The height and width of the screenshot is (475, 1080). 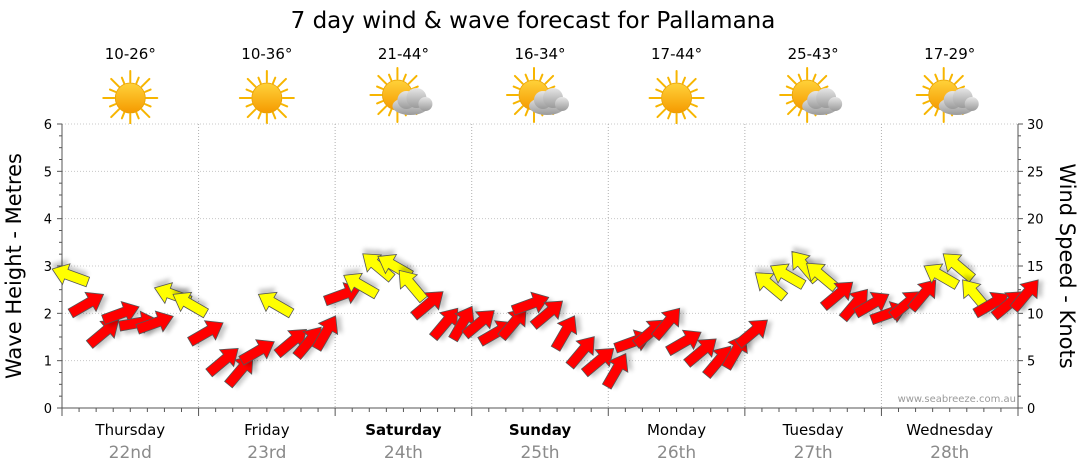 I want to click on temperature-range: 25-43°, so click(x=813, y=54).